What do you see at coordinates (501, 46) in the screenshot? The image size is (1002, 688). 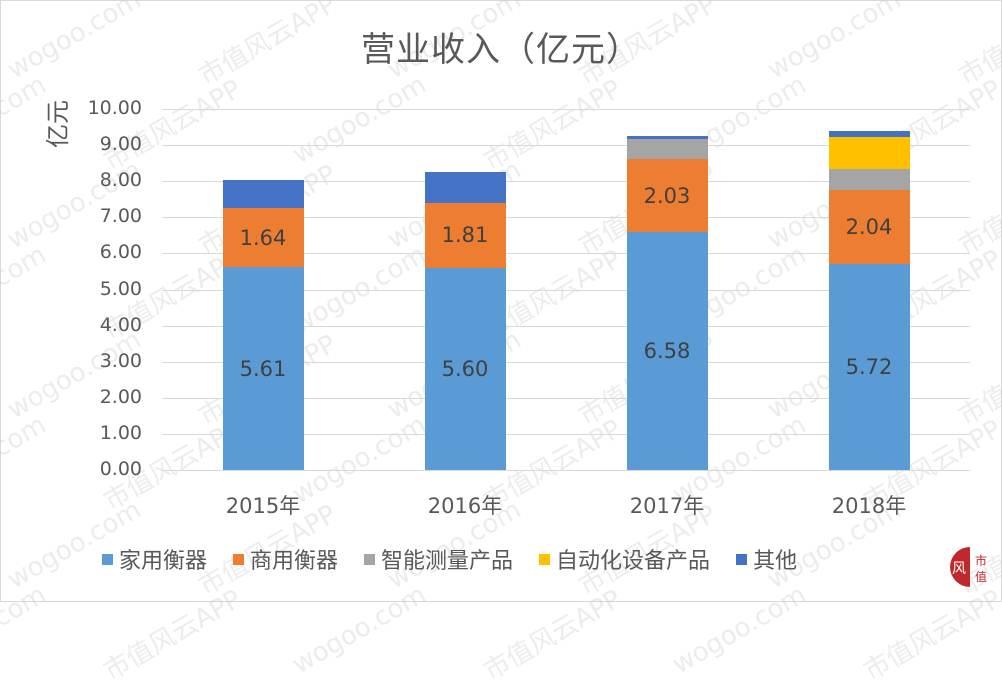 I see `chart-title: 营业收入（亿元）` at bounding box center [501, 46].